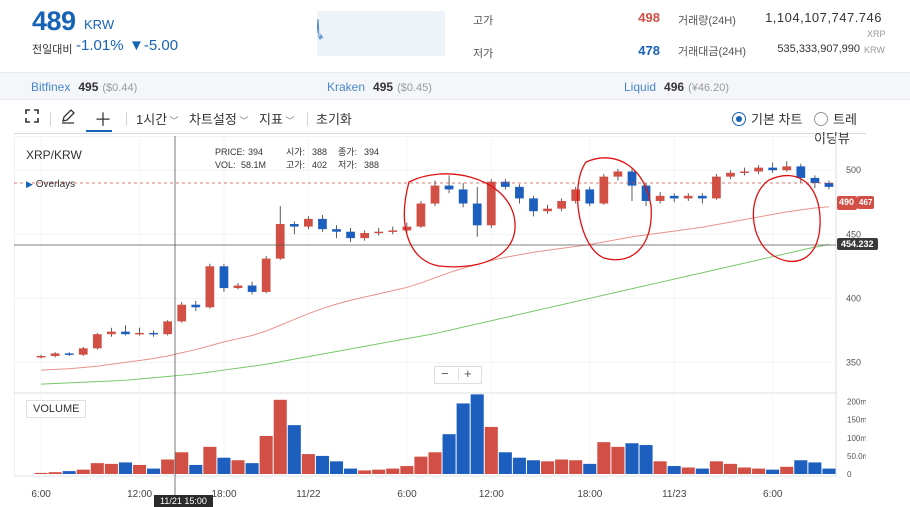 The height and width of the screenshot is (507, 910). Describe the element at coordinates (876, 34) in the screenshot. I see `volume-unit: XRP` at that location.